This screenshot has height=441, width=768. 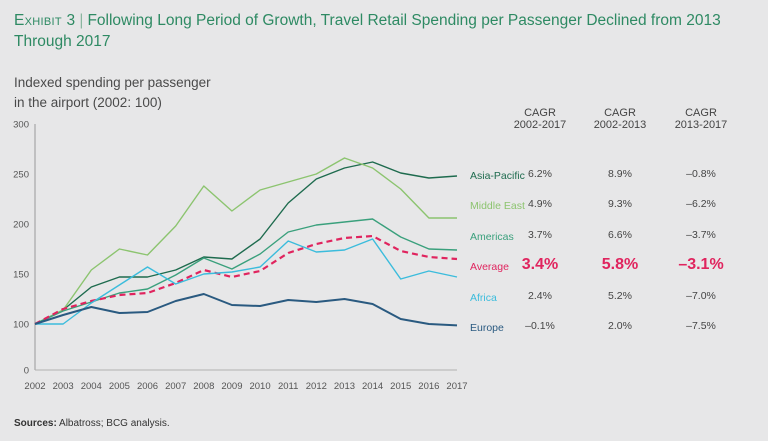 I want to click on series-label-asia-pacific: Asia-Pacific, so click(x=497, y=176).